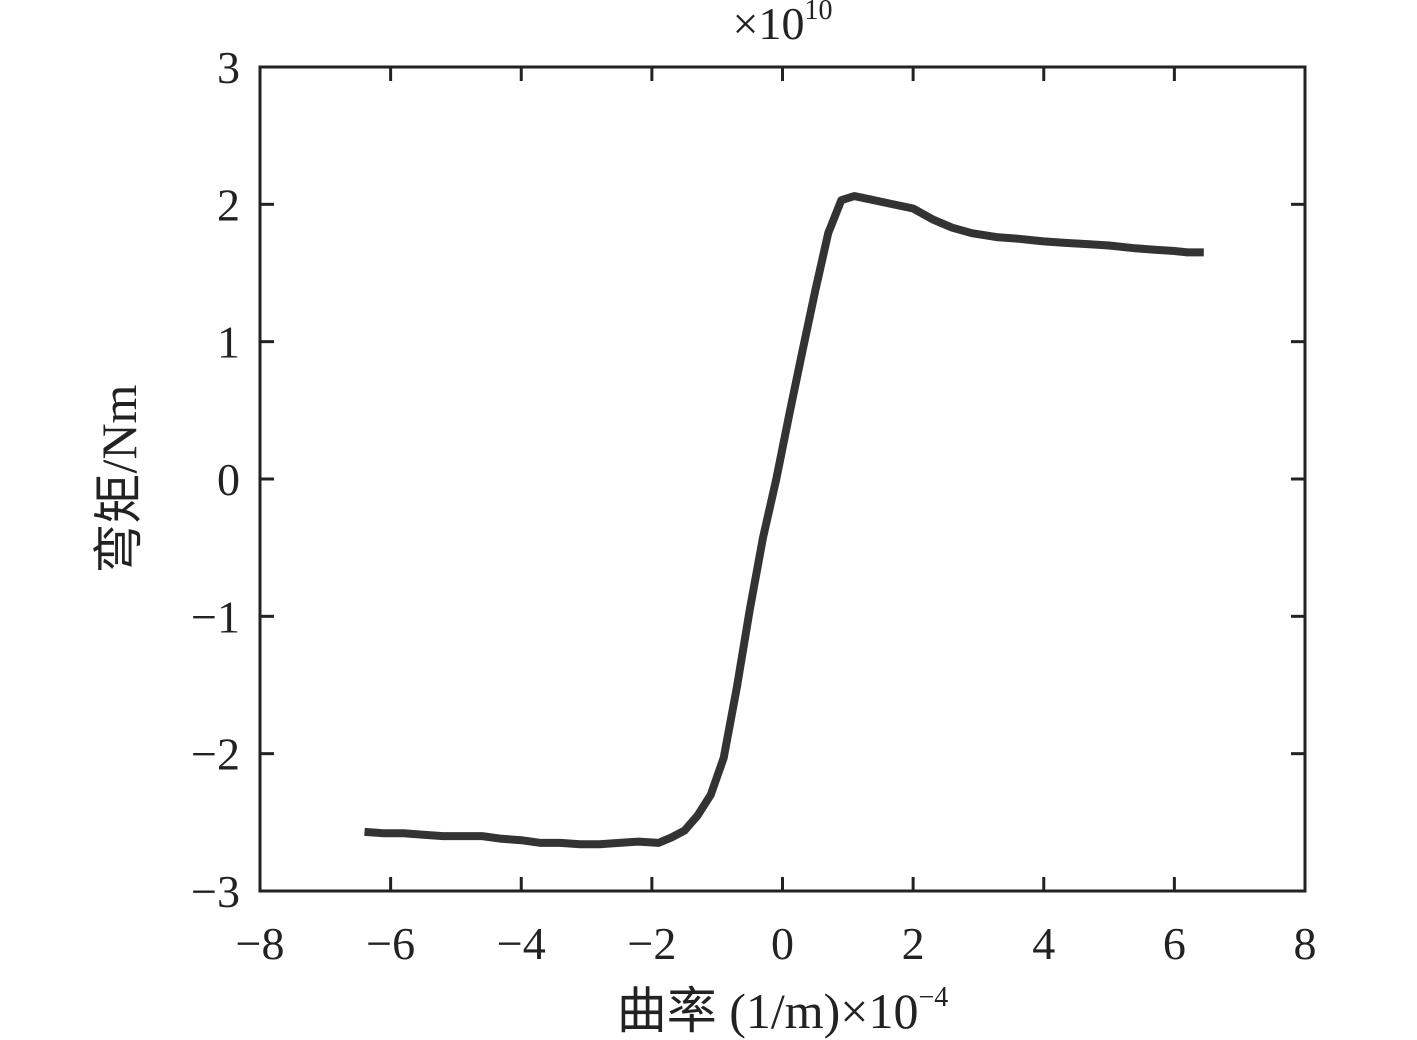 Image resolution: width=1417 pixels, height=1040 pixels. I want to click on y-axis-multiplier: ×10¹⁰, so click(783, 24).